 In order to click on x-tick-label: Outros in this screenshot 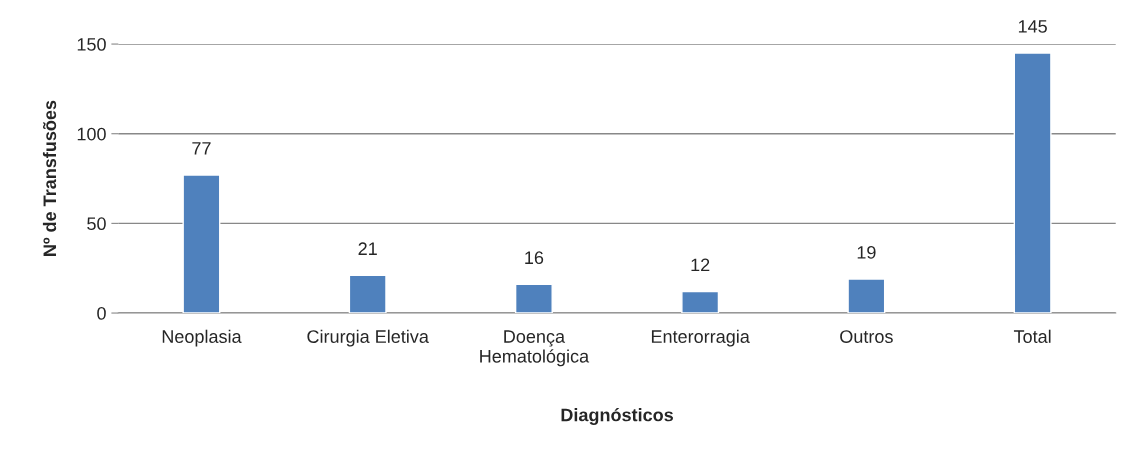, I will do `click(866, 336)`.